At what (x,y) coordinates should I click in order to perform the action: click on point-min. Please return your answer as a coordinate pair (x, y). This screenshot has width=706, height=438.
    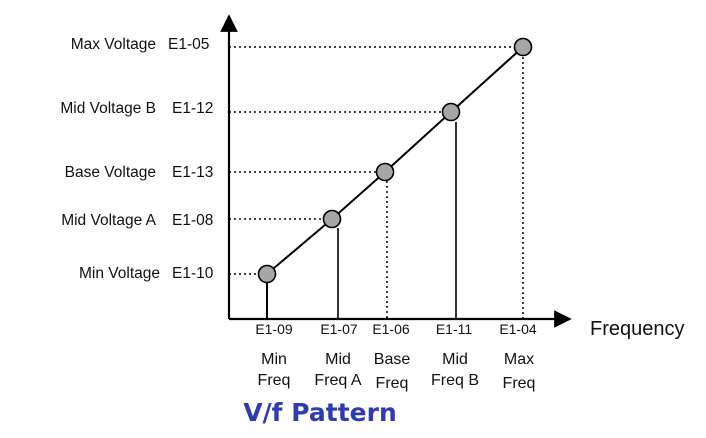
    Looking at the image, I should click on (267, 274).